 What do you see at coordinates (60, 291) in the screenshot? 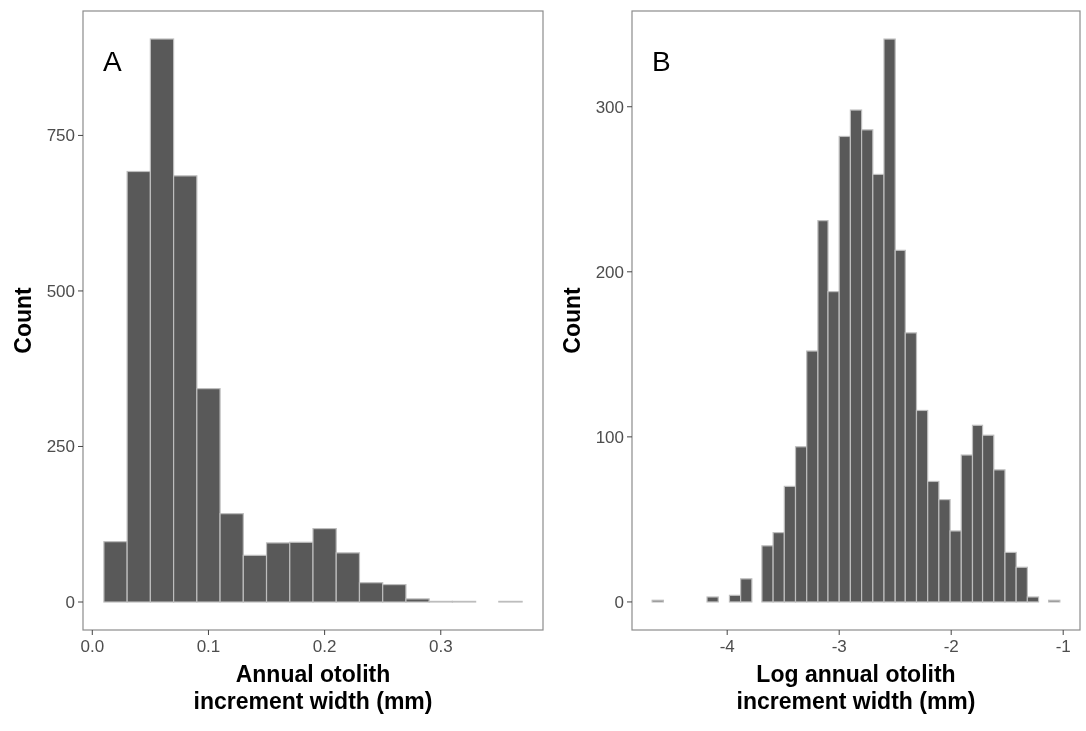
I see `y-tick-label: 500` at bounding box center [60, 291].